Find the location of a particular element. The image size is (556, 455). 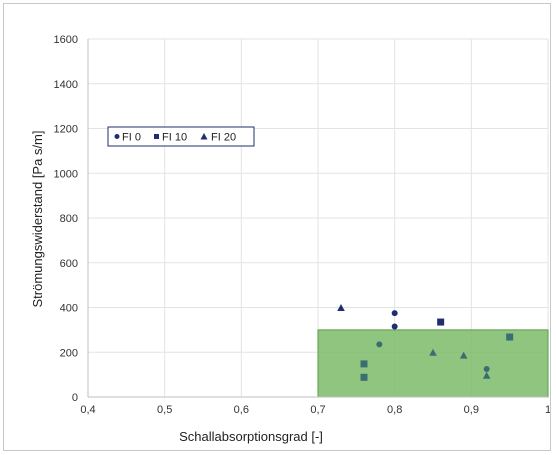

x-tick-label: 0,4 is located at coordinates (87, 410).